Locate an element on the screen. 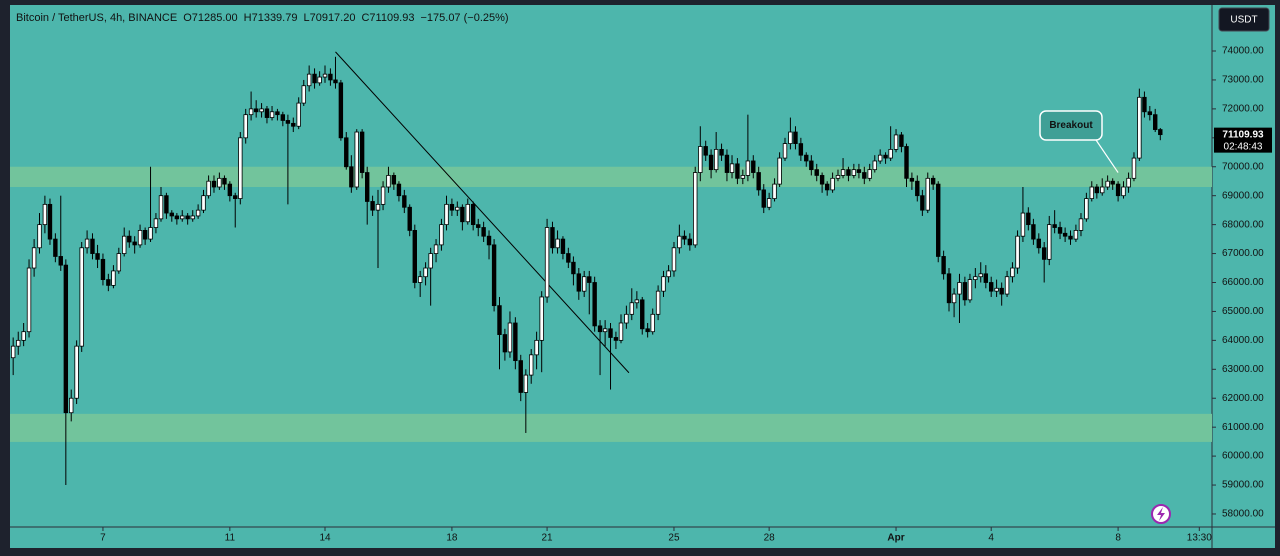 This screenshot has height=556, width=1280. trendline is located at coordinates (482, 212).